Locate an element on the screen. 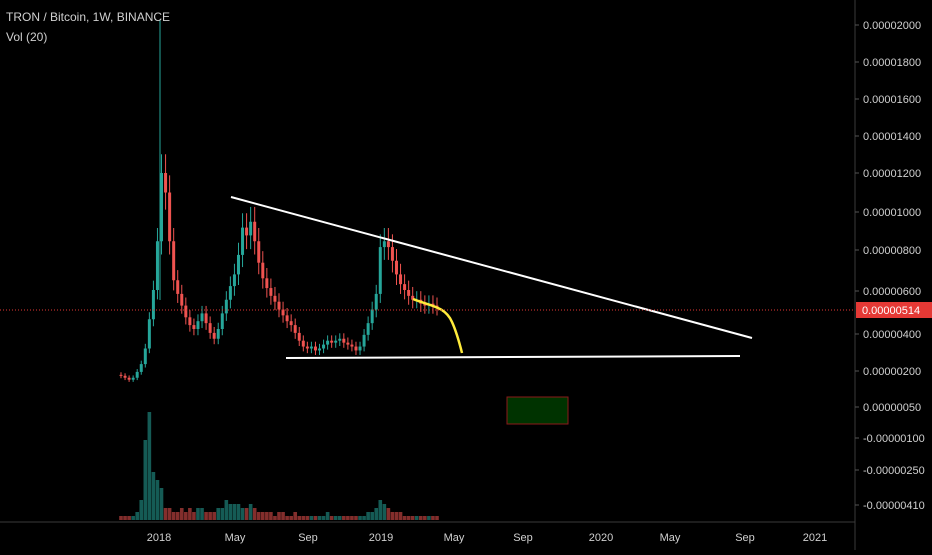 The width and height of the screenshot is (932, 555). support-line is located at coordinates (513, 357).